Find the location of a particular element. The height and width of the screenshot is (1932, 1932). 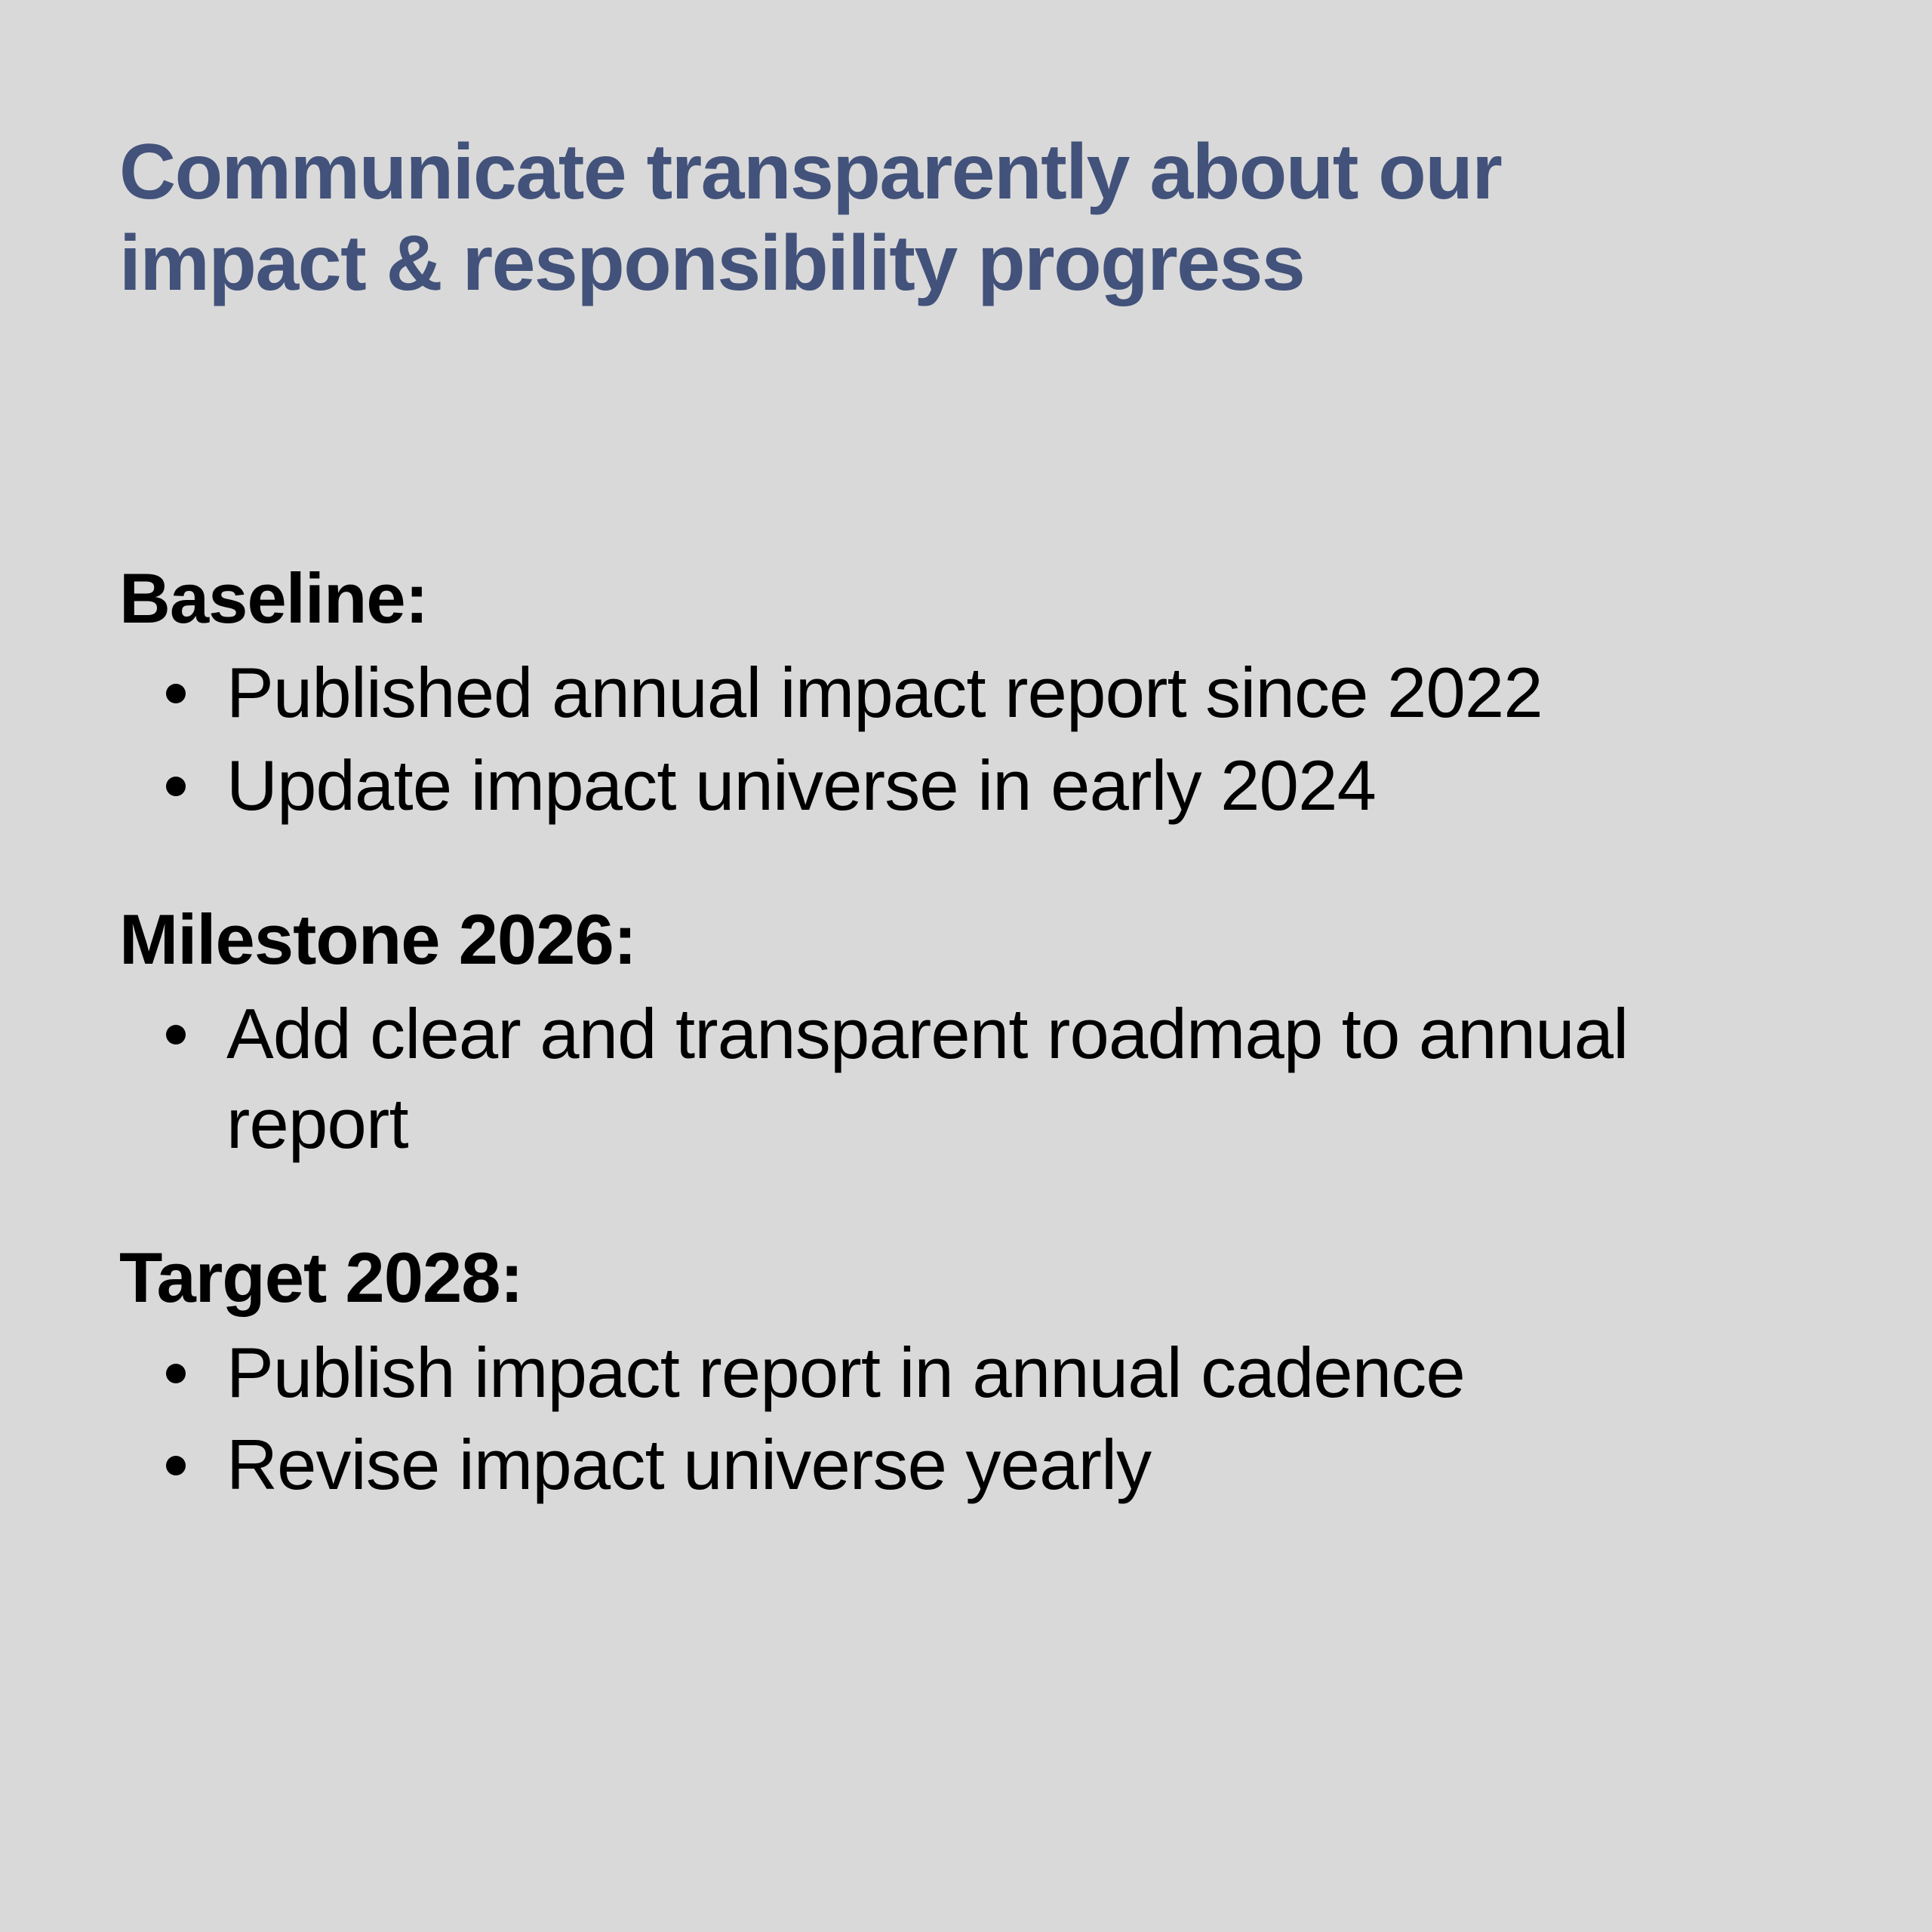

list-item: Publish impact report in annual cadence is located at coordinates (949, 1372).